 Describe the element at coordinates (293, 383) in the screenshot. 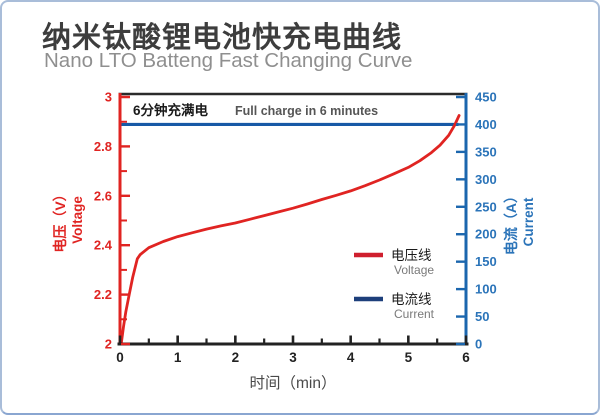

I see `x-axis-title: 时间（min）` at that location.